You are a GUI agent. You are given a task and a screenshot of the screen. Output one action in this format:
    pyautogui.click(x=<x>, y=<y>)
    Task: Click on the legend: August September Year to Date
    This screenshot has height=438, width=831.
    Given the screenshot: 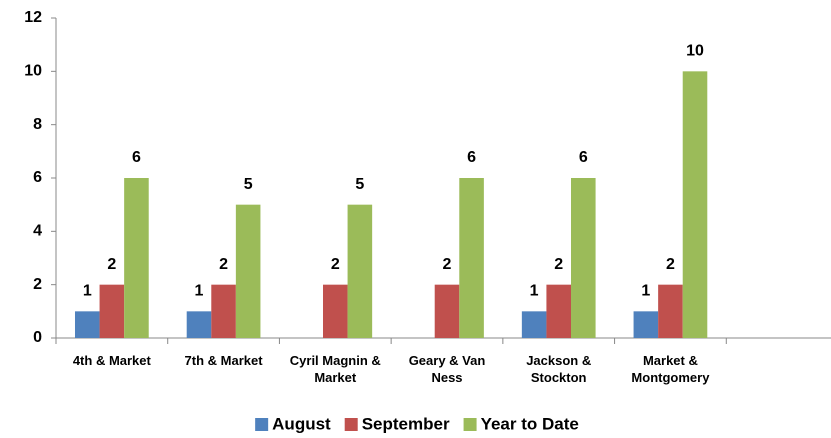 What is the action you would take?
    pyautogui.click(x=417, y=423)
    